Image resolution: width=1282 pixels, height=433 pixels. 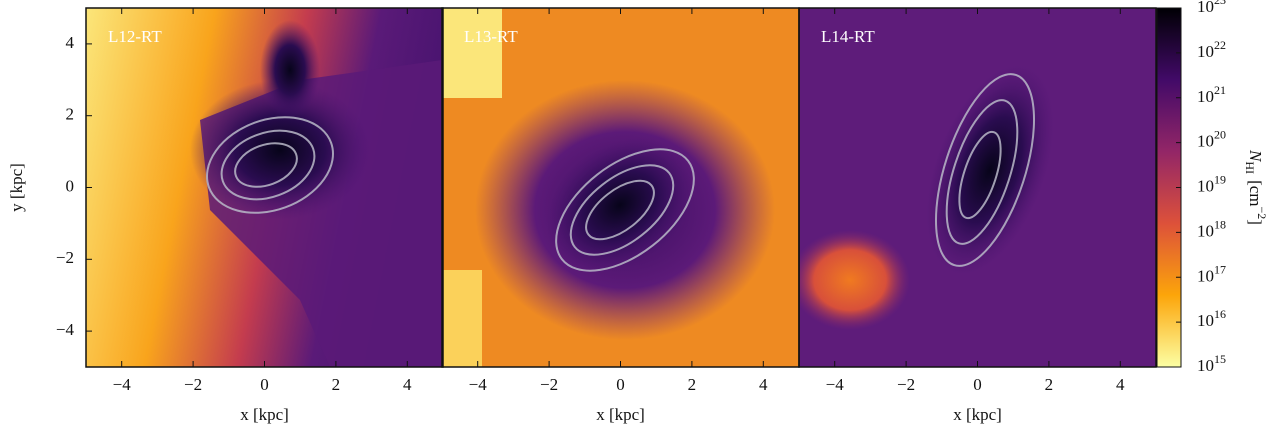 What do you see at coordinates (70, 185) in the screenshot?
I see `y-tick-label: 0` at bounding box center [70, 185].